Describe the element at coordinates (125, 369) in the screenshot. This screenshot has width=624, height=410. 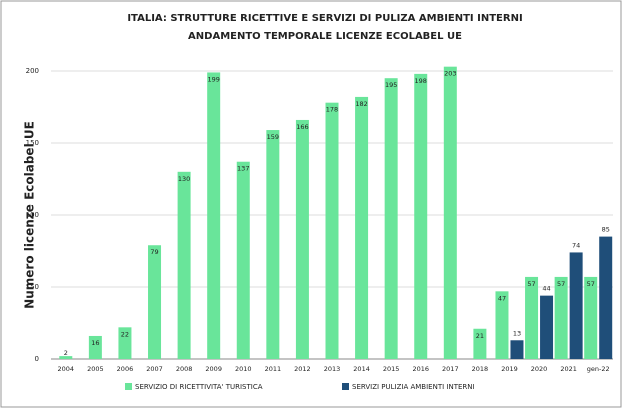
I see `x-tick-label: 2006` at that location.